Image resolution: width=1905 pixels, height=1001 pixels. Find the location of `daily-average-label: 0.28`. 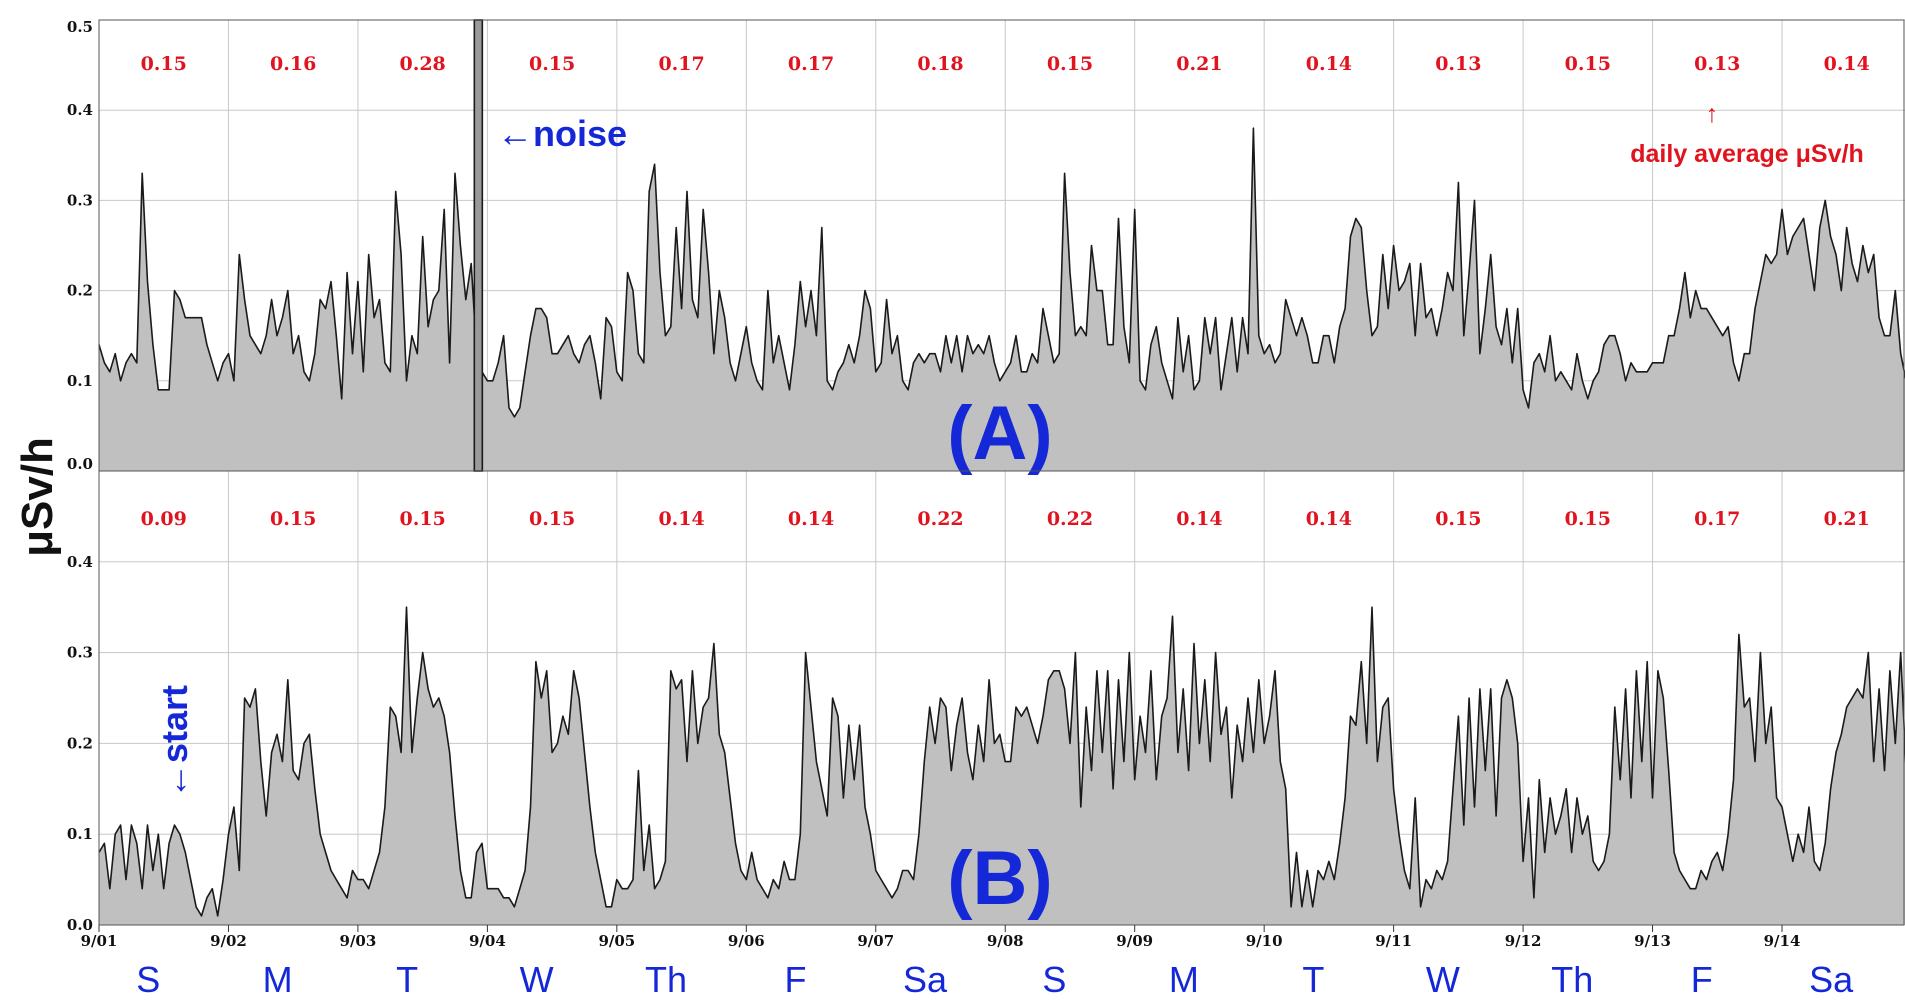

daily-average-label: 0.28 is located at coordinates (423, 64).